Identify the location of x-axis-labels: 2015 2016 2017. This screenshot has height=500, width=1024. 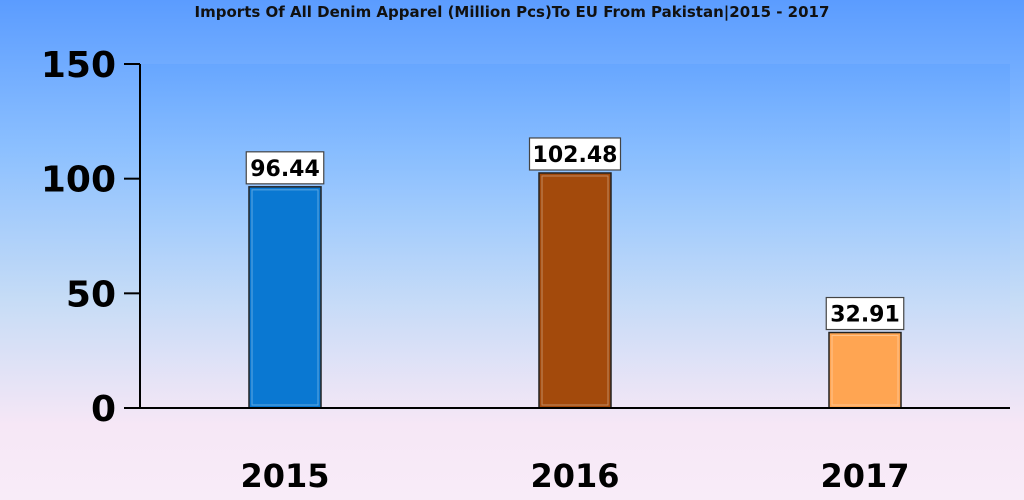
(574, 476).